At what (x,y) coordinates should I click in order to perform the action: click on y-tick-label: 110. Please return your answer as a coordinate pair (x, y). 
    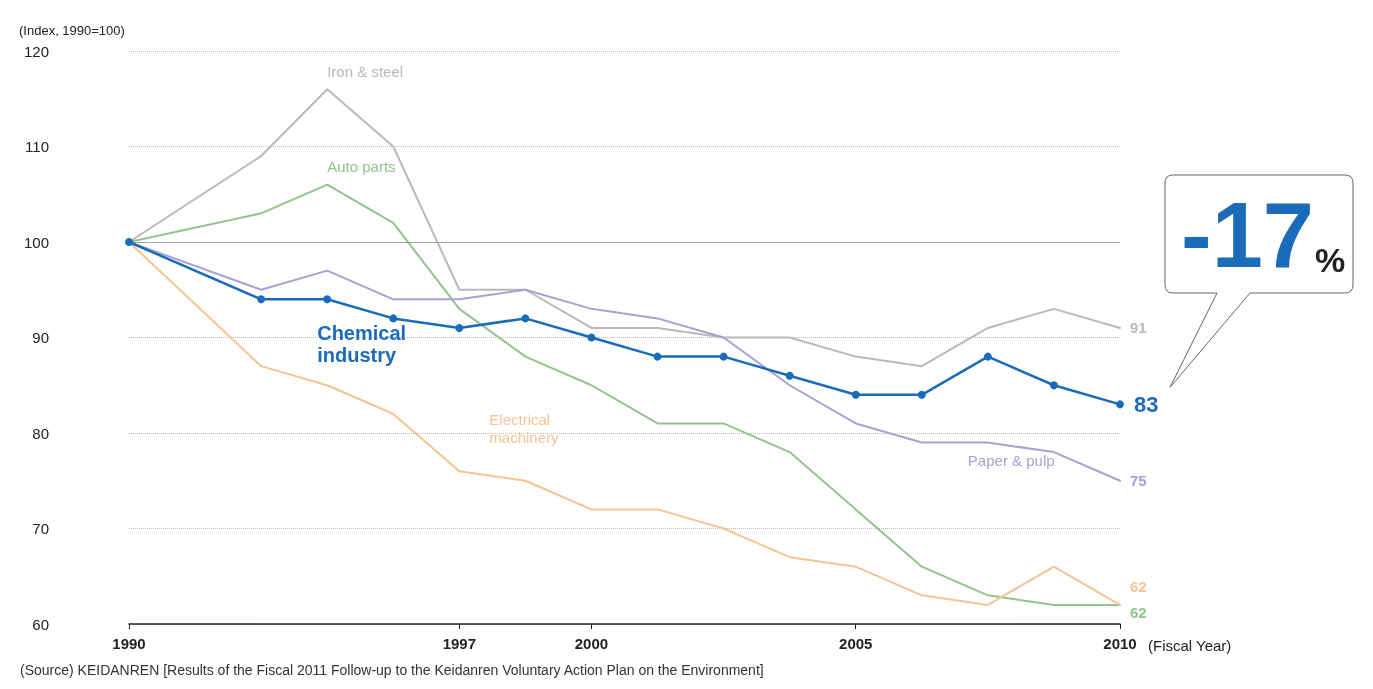
    Looking at the image, I should click on (37, 146).